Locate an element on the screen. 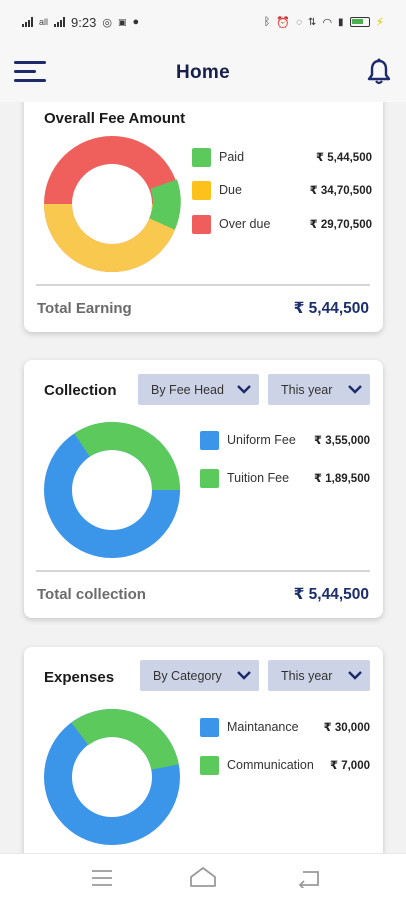  collection-donut-chart is located at coordinates (112, 489).